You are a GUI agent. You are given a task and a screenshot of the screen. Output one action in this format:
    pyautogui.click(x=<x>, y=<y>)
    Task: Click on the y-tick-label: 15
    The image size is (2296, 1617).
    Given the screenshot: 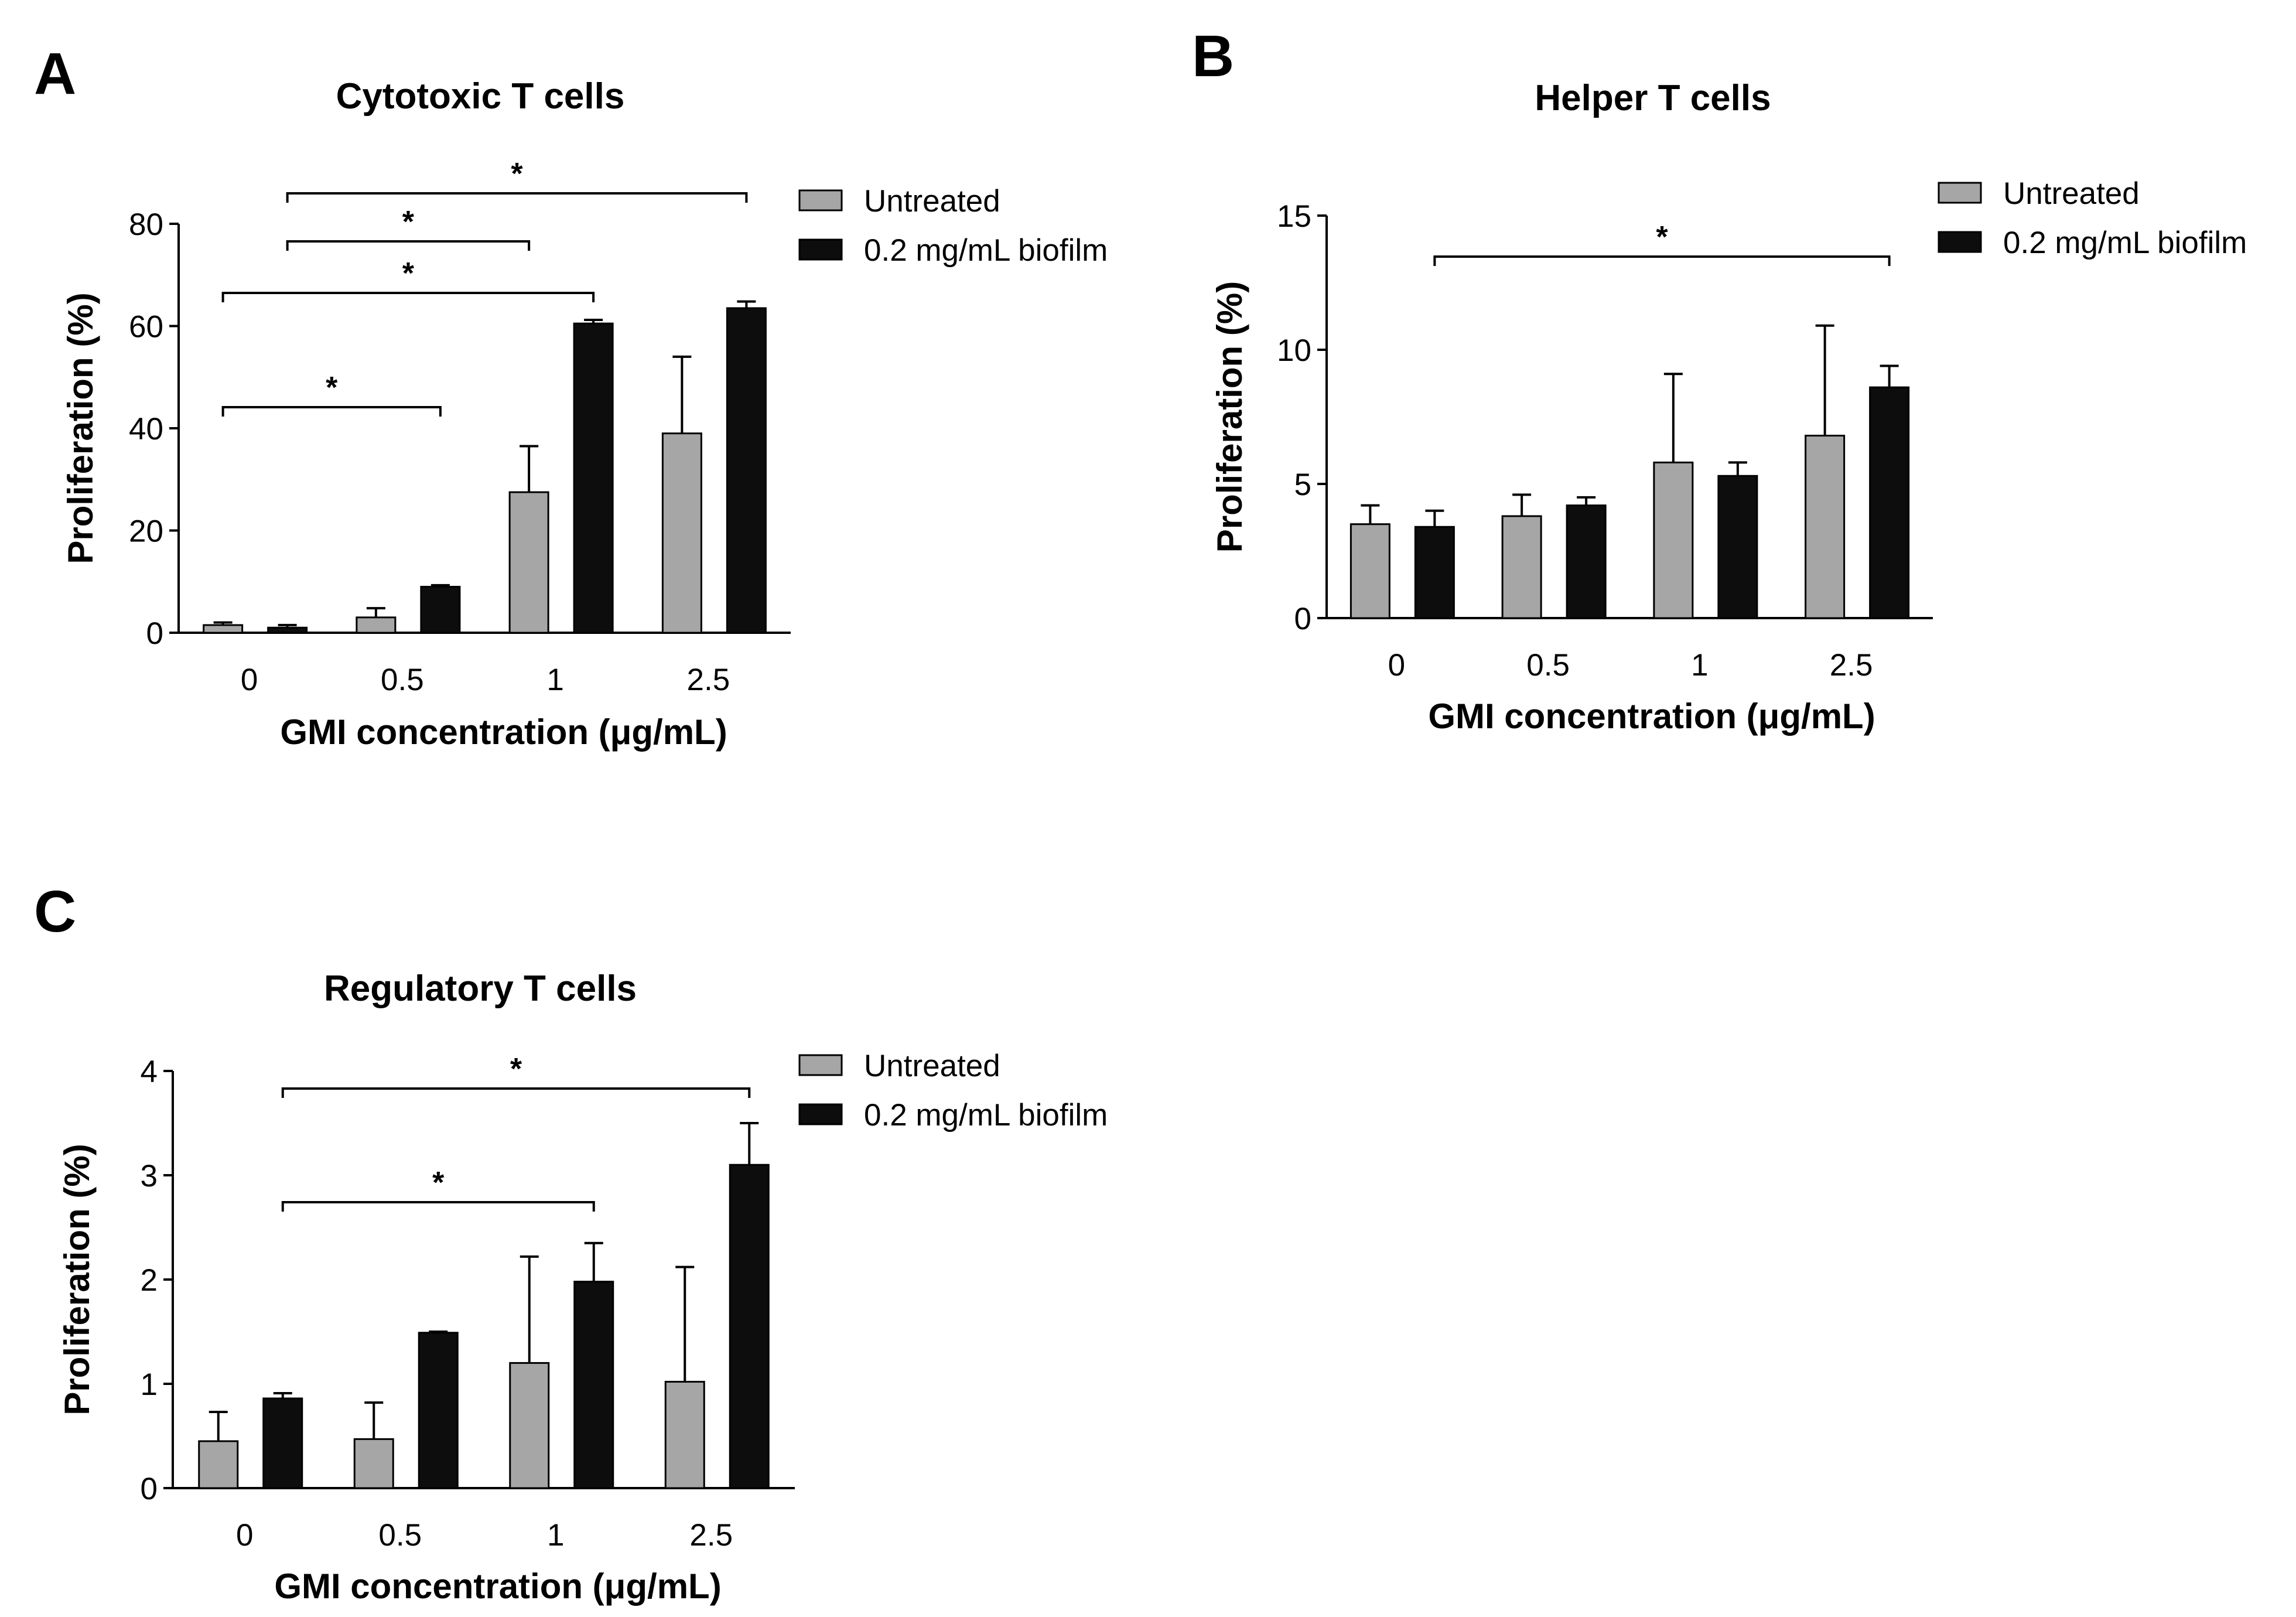 What is the action you would take?
    pyautogui.click(x=1294, y=217)
    